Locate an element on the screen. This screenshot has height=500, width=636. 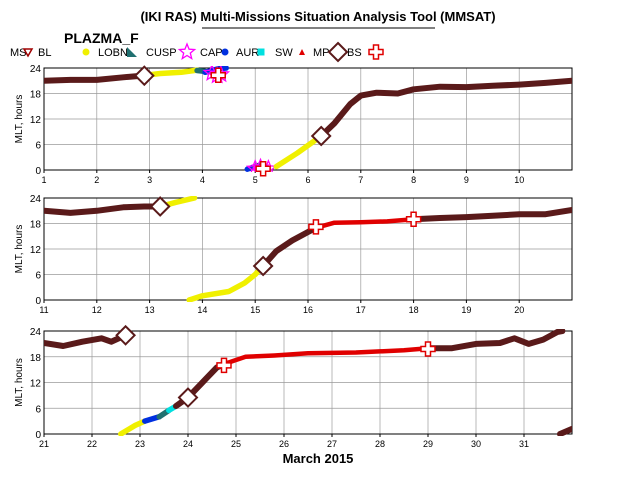
legend-label: MS is located at coordinates (18, 53).